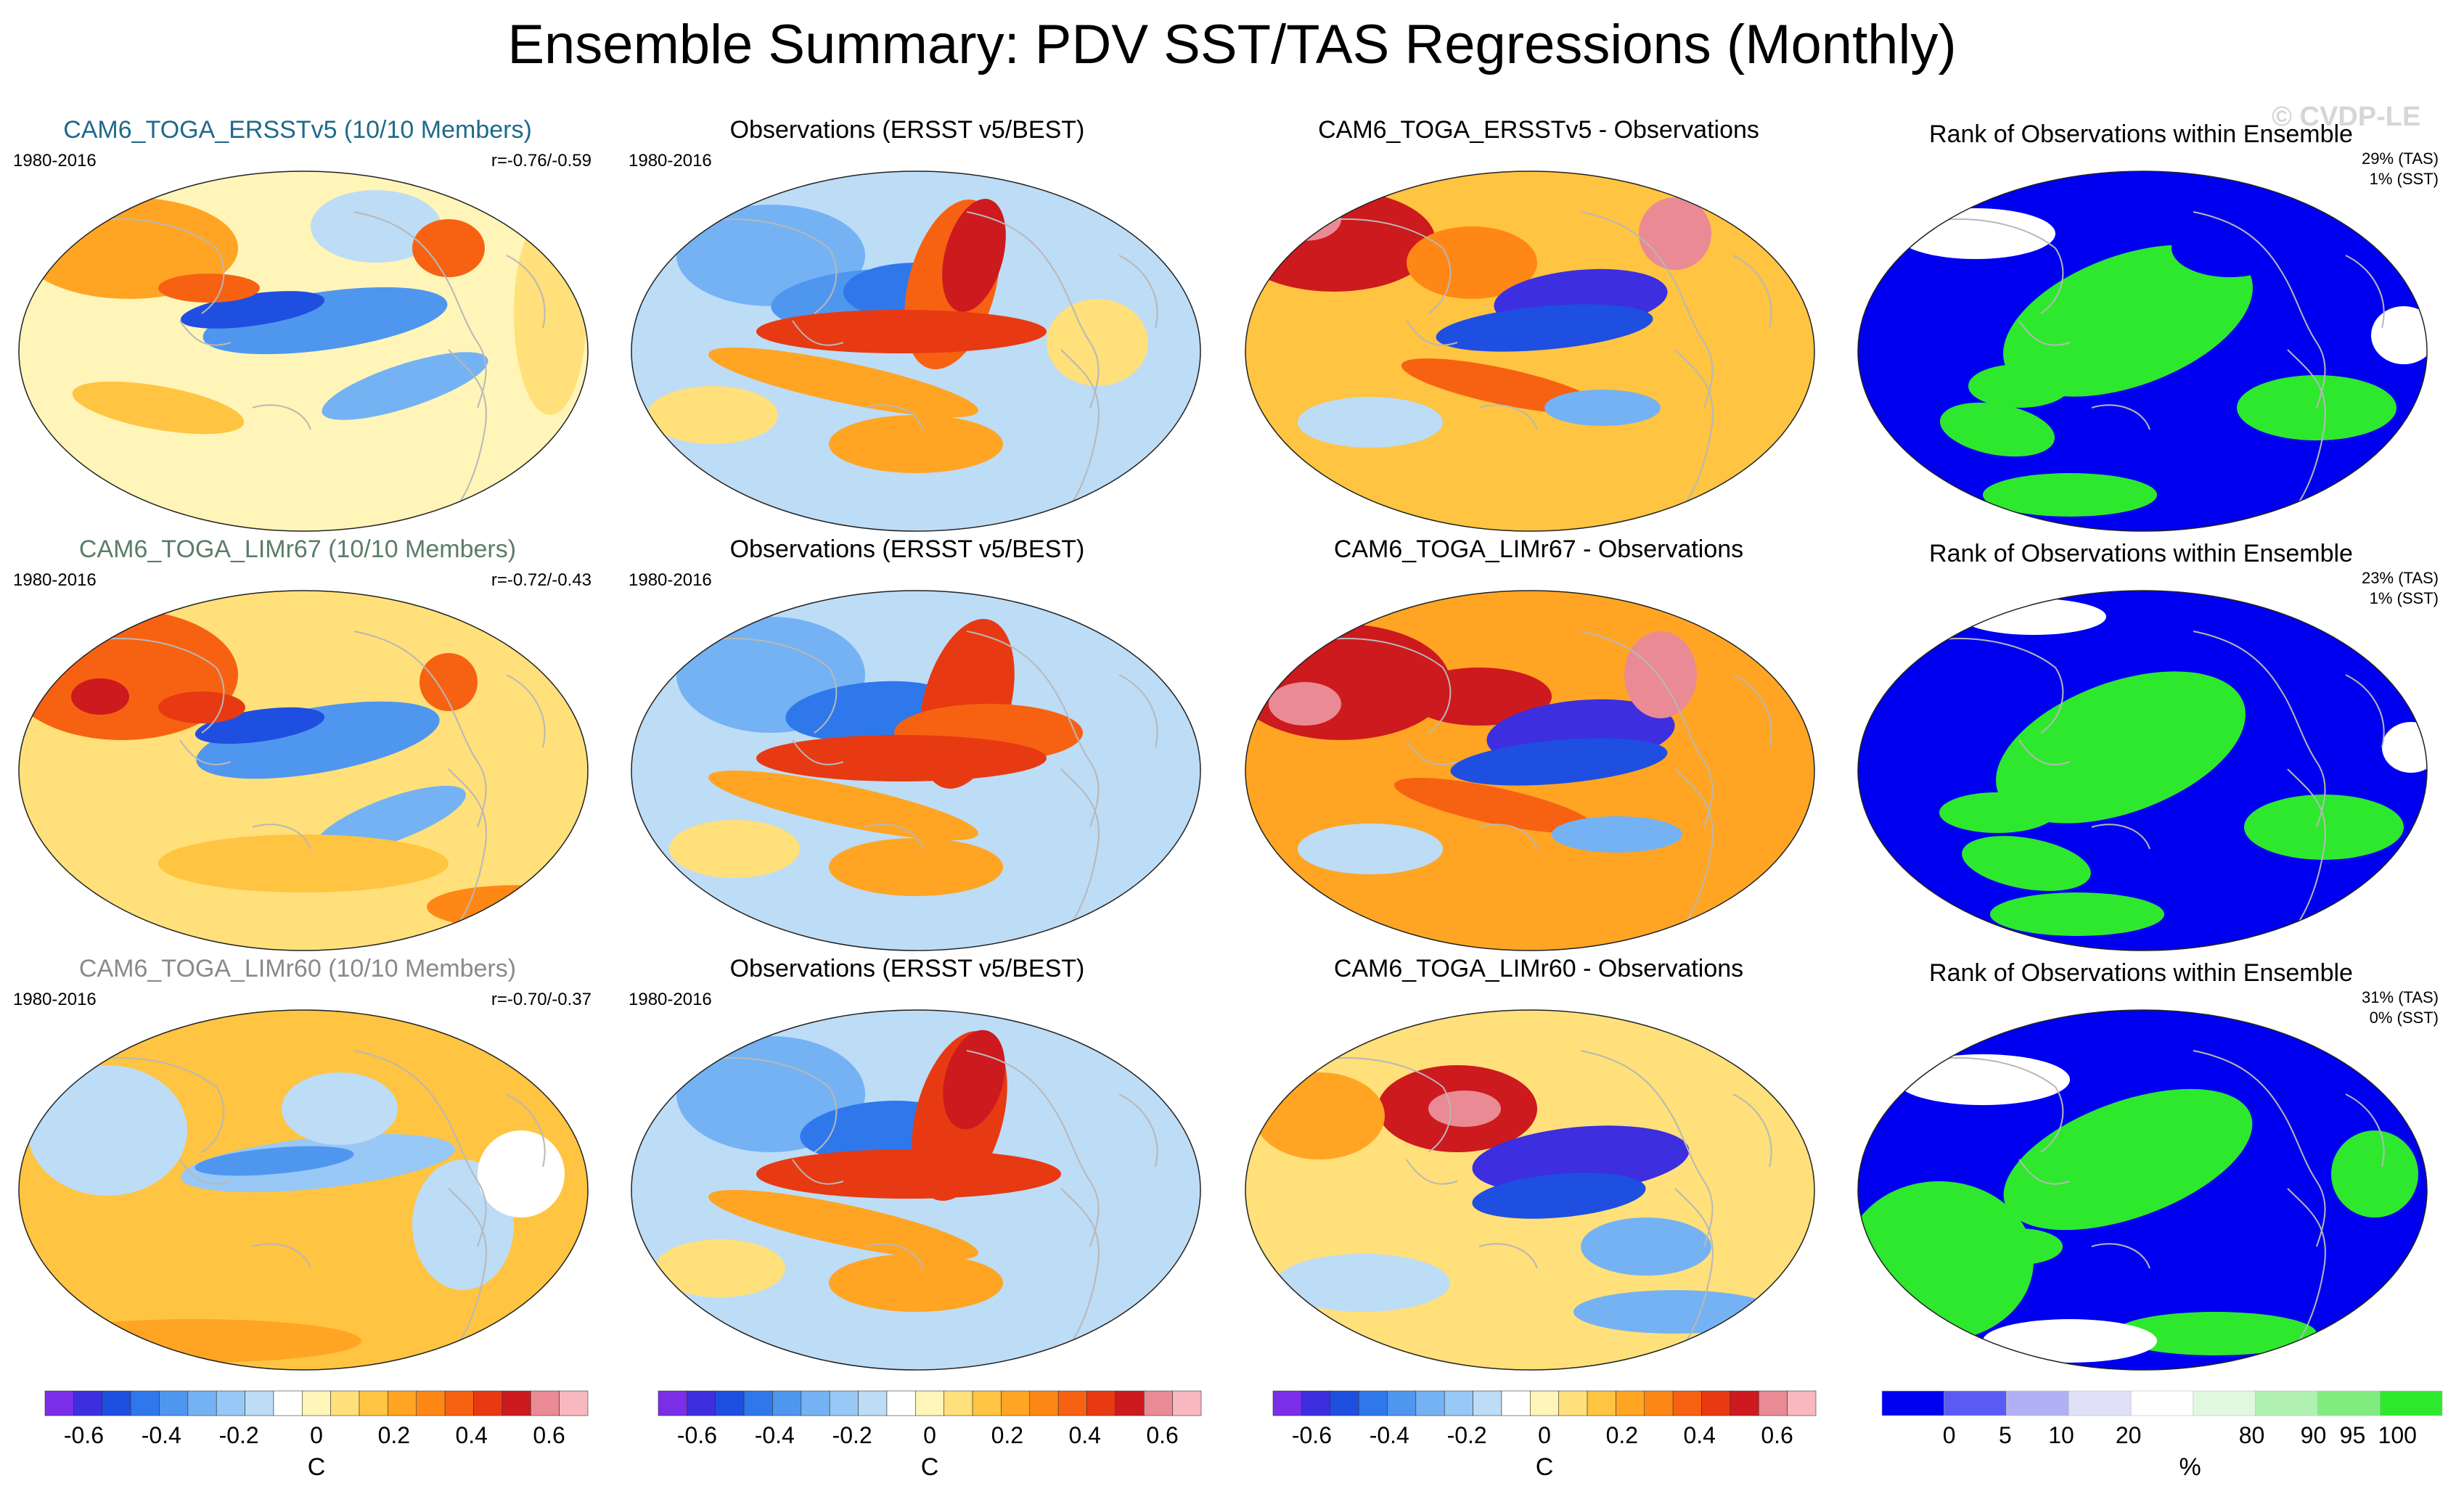 The height and width of the screenshot is (1486, 2464). Describe the element at coordinates (1699, 1435) in the screenshot. I see `colorbar-tick-label: 0.4` at that location.